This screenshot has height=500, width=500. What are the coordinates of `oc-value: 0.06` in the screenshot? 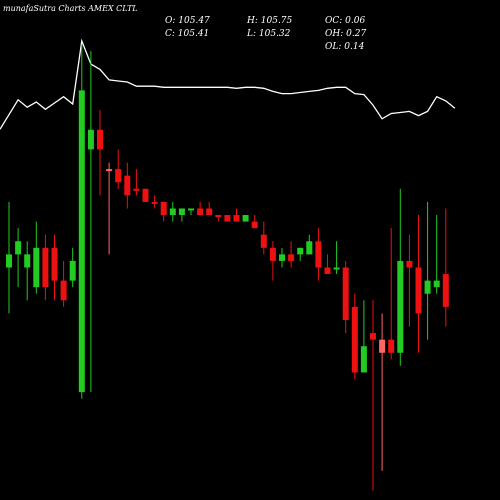 It's located at (355, 21).